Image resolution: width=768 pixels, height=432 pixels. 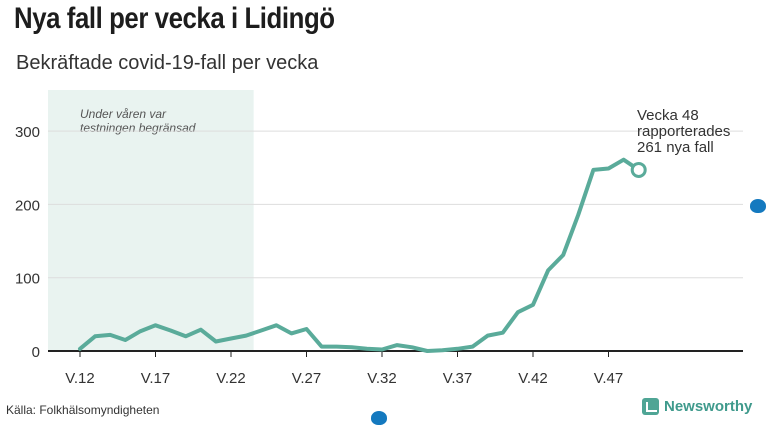 I want to click on annotation-line1: Vecka 48, so click(x=668, y=115).